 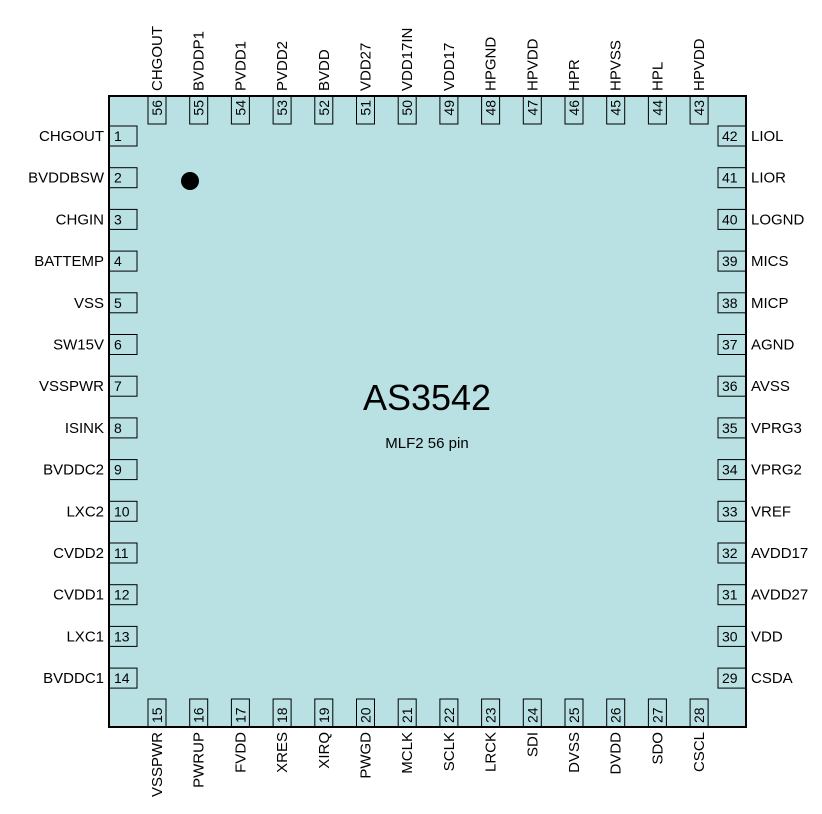 I want to click on pin-24: 24 SDI, so click(x=532, y=727).